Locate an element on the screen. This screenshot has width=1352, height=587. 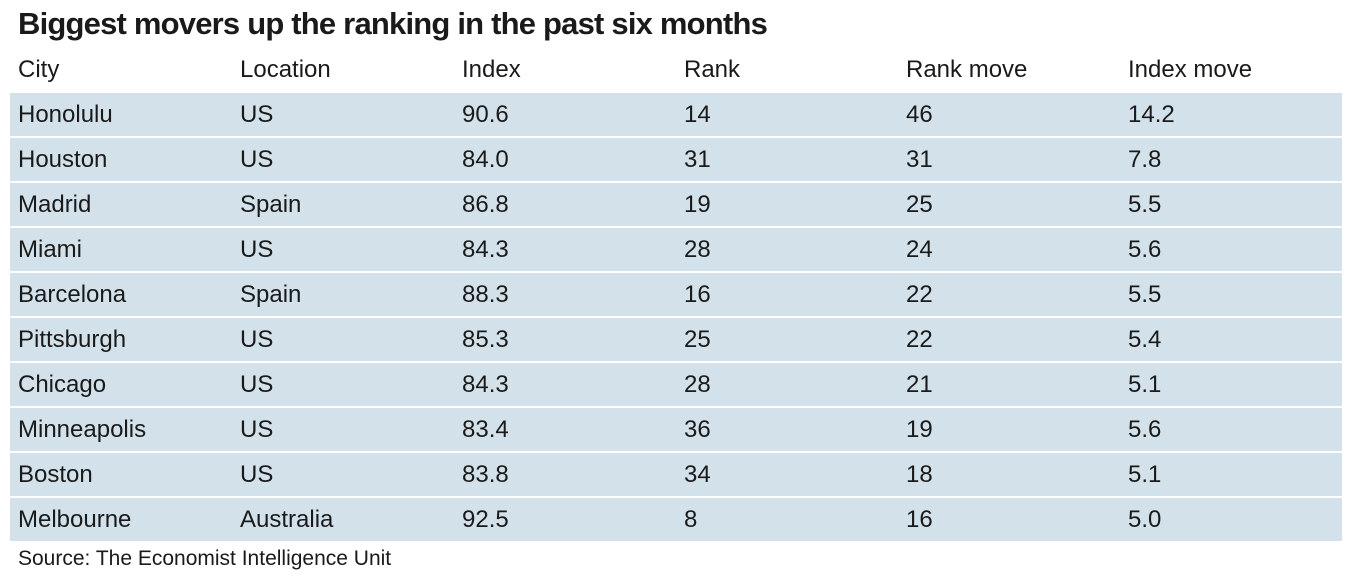
cell-city: Honolulu is located at coordinates (121, 115).